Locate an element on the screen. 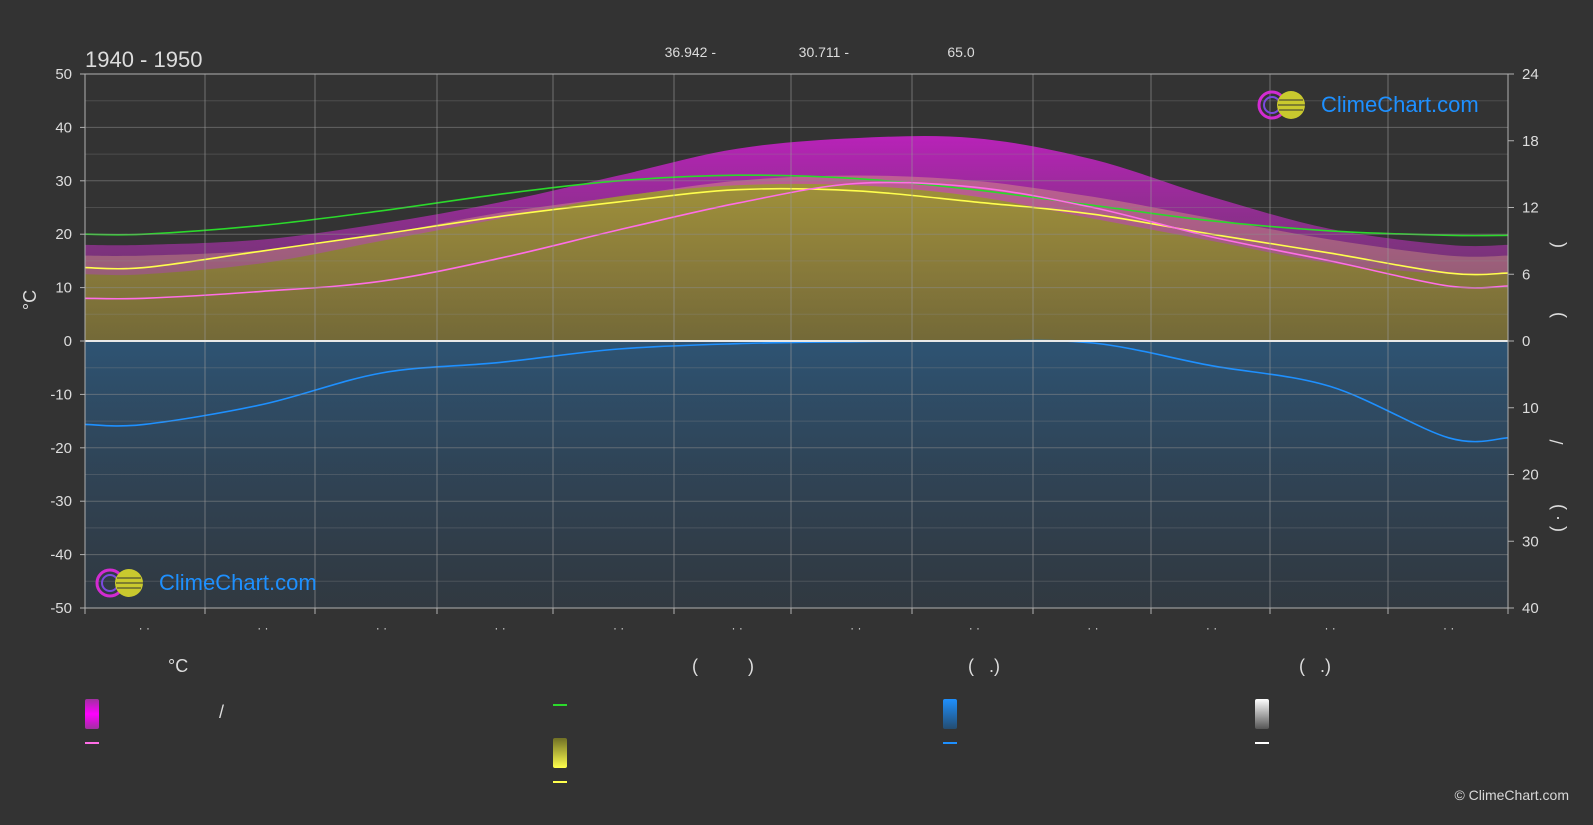  precip-line is located at coordinates (796, 391).